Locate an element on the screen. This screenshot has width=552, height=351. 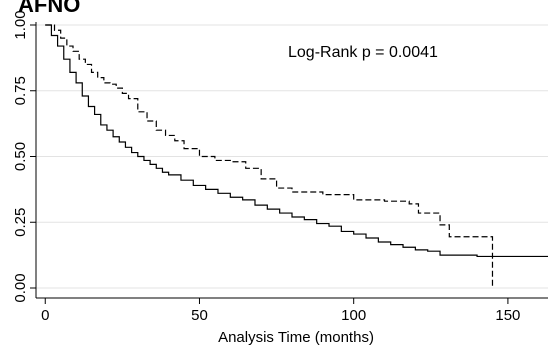
logrank-annotation: Log-Rank p = 0.0041 is located at coordinates (363, 52).